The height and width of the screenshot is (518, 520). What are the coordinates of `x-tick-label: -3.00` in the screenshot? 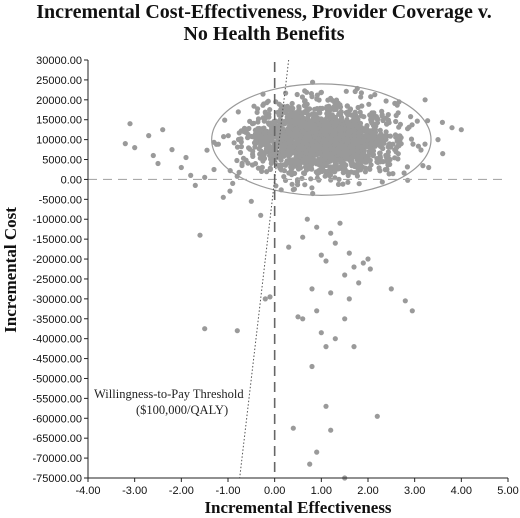 It's located at (134, 491).